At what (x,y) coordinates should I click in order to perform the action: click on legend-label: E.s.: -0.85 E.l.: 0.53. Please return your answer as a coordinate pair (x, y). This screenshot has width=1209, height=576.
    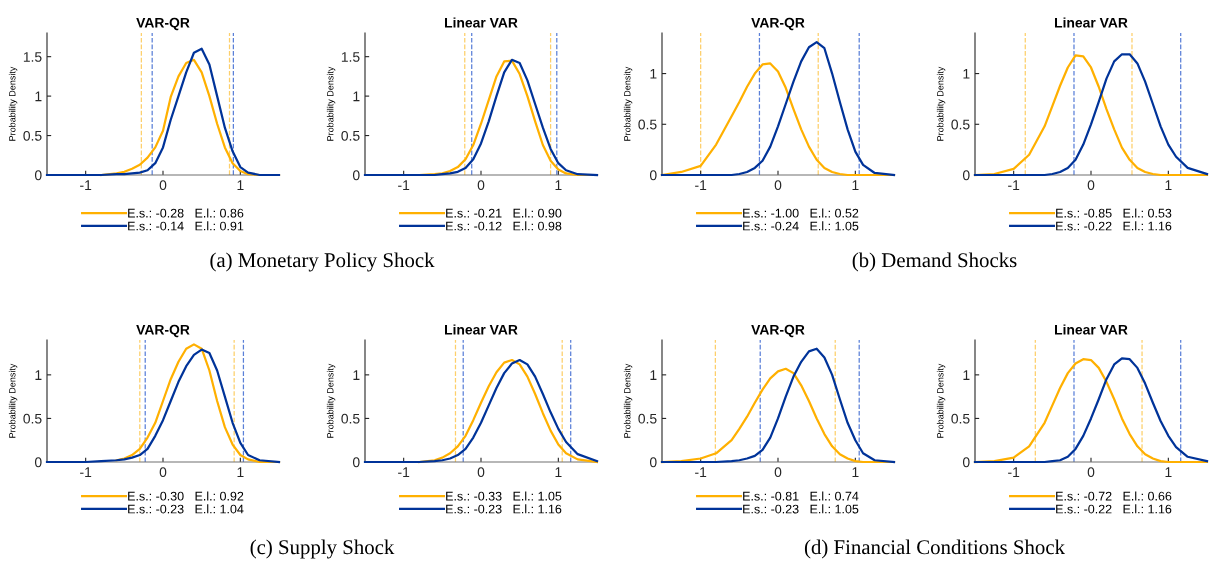
    Looking at the image, I should click on (1114, 213).